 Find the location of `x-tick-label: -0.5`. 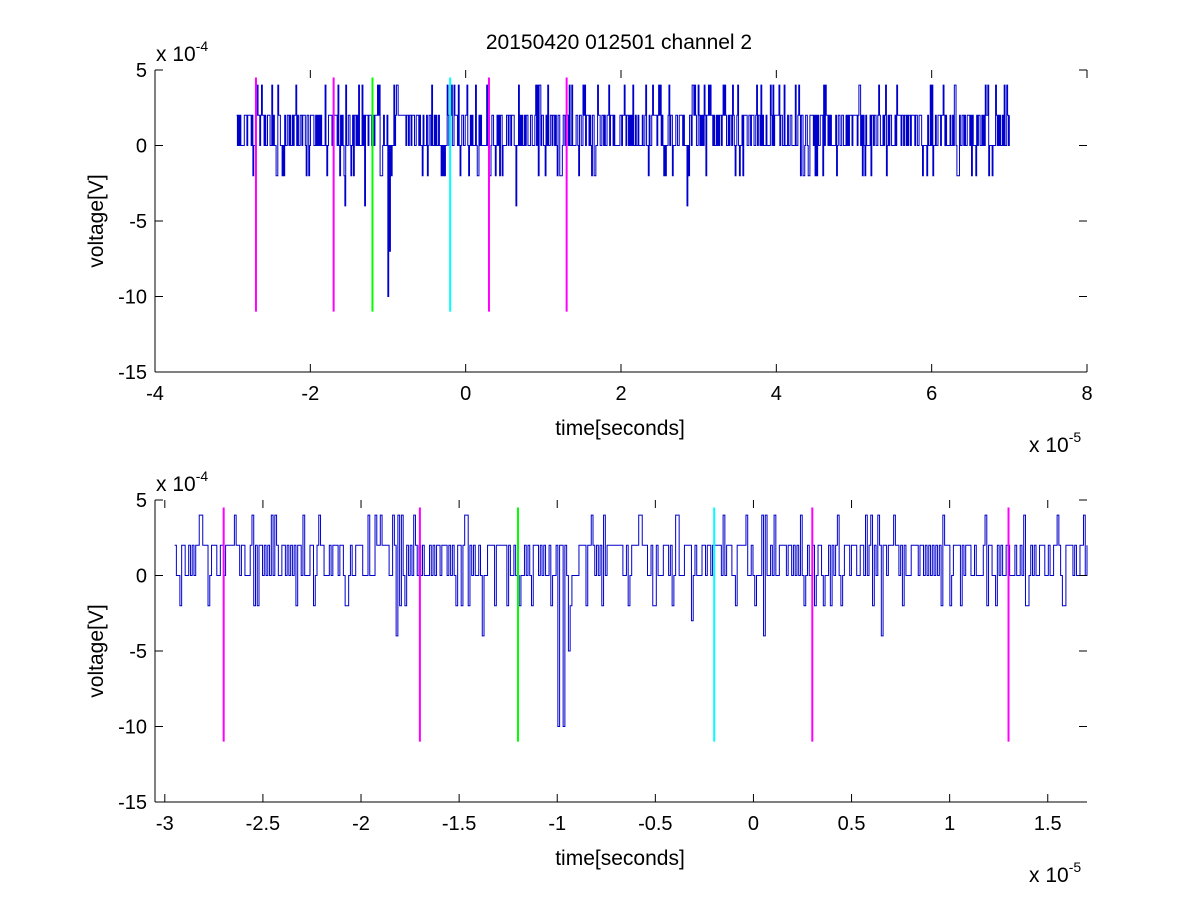

x-tick-label: -0.5 is located at coordinates (655, 824).